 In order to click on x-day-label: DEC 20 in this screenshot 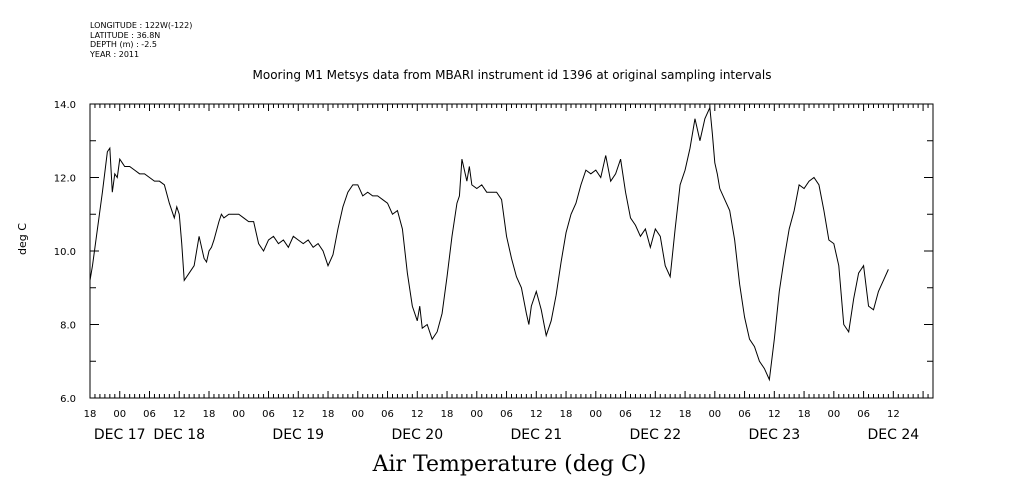, I will do `click(417, 435)`.